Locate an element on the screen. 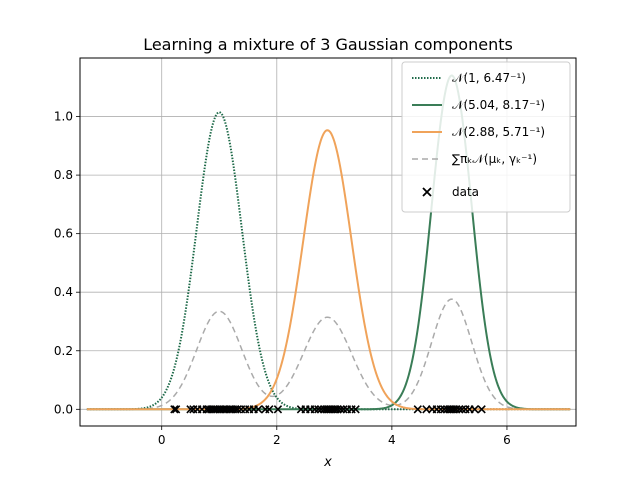  legend-box is located at coordinates (486, 137).